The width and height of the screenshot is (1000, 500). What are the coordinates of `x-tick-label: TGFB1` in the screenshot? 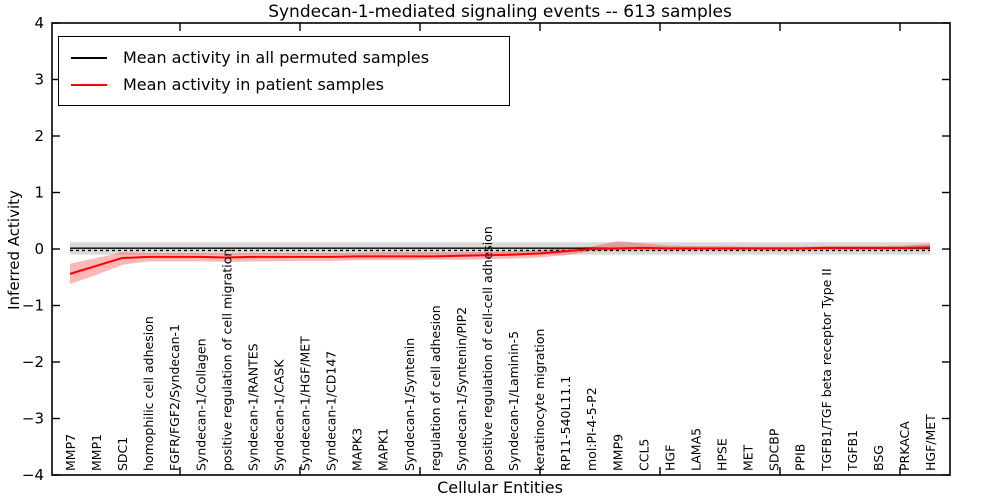 It's located at (852, 451).